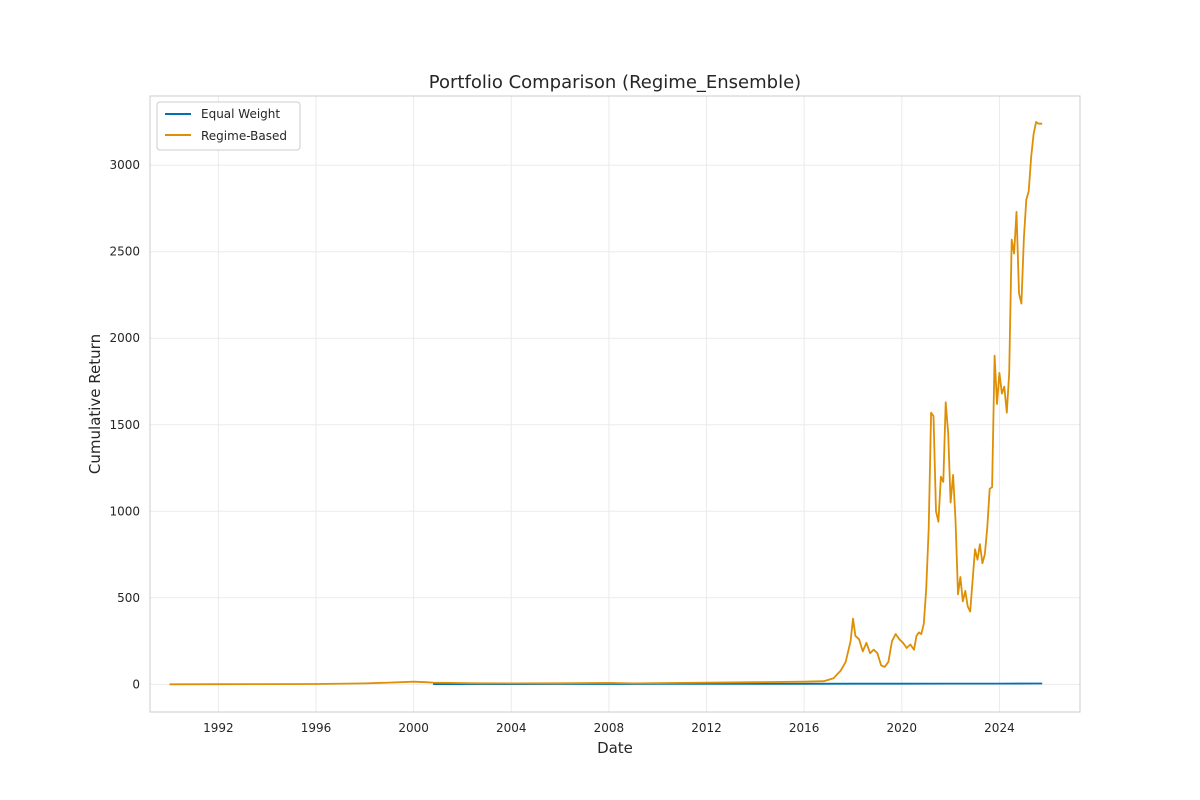 This screenshot has height=800, width=1200. I want to click on x-tick-label: 2016, so click(804, 728).